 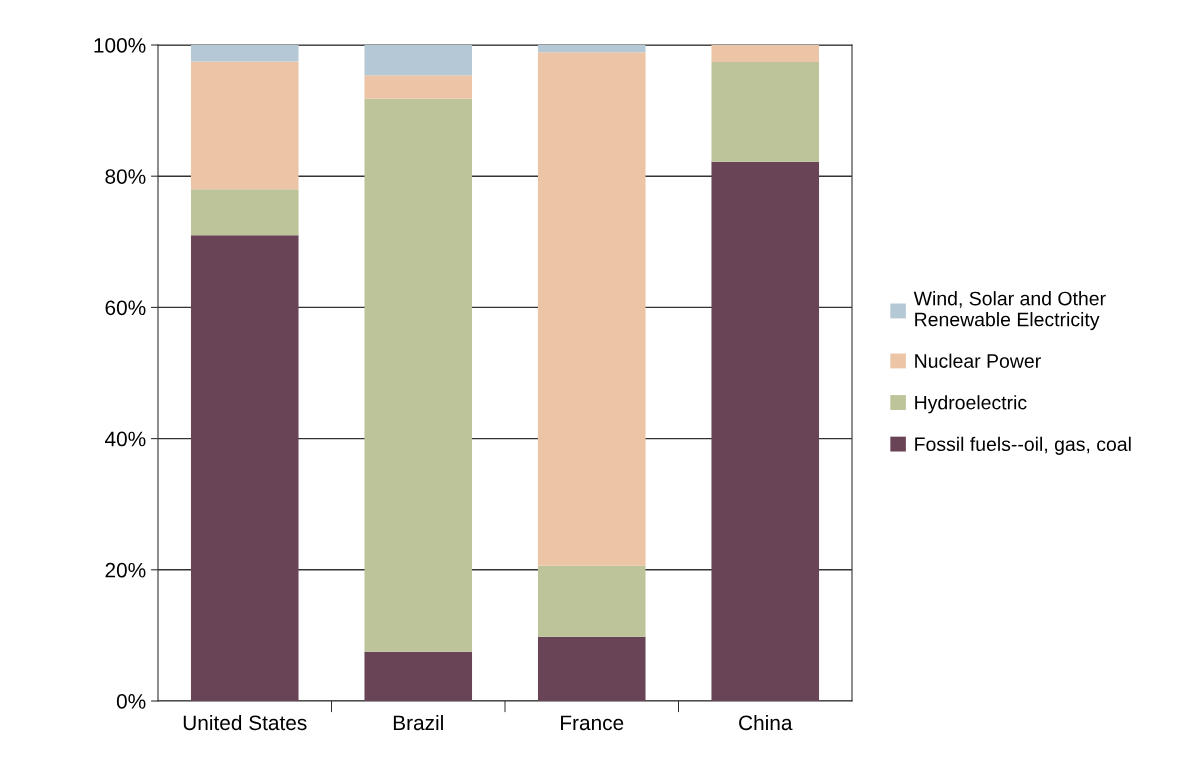 I want to click on y-tick-label: 40%, so click(x=125, y=439).